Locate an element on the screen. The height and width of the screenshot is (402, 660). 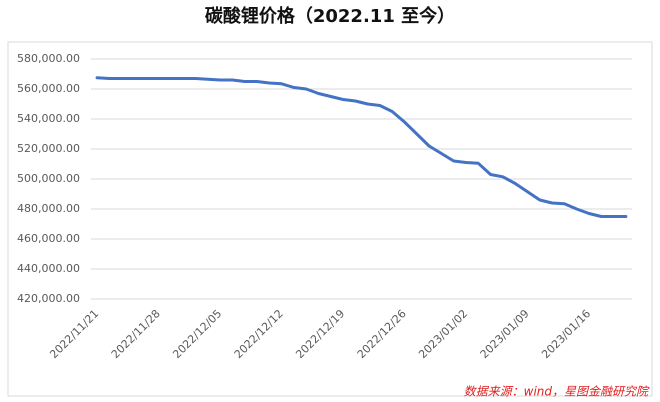
x-tick-label: 2023/01/02 is located at coordinates (443, 334).